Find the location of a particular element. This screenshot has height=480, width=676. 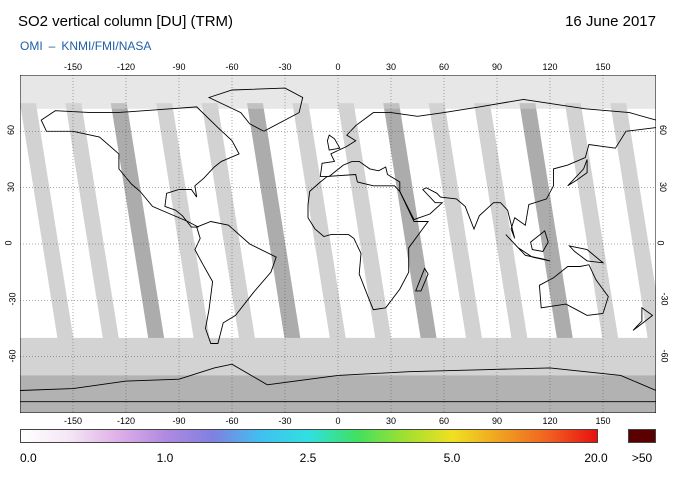

coastline-uk is located at coordinates (333, 142).